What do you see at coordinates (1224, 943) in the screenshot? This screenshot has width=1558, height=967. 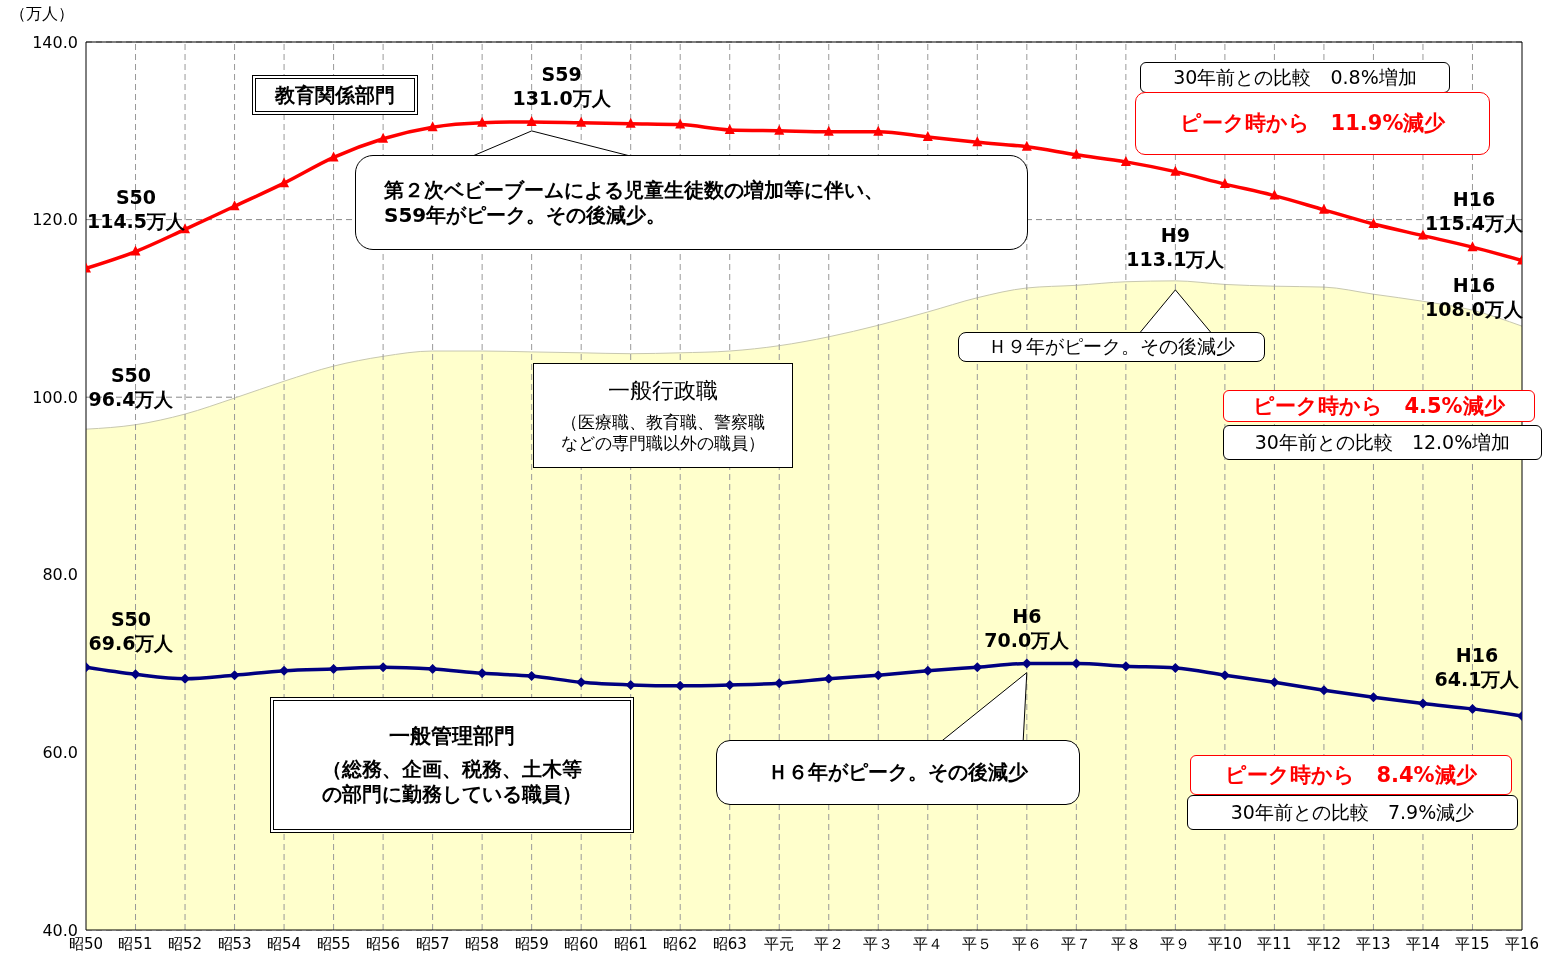 I see `x-tick-label: 平10` at bounding box center [1224, 943].